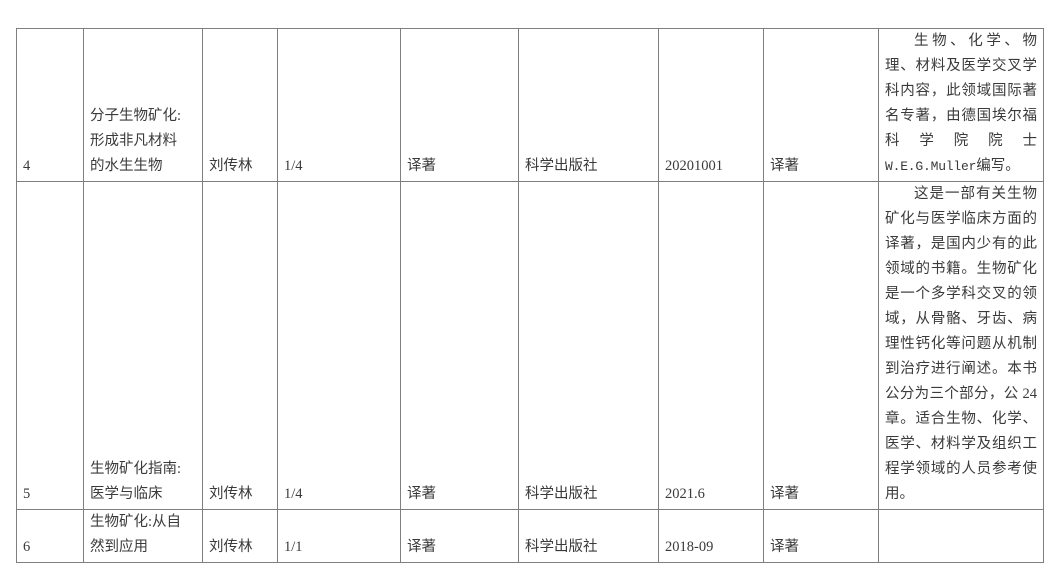  What do you see at coordinates (711, 345) in the screenshot?
I see `cell-date: 2021.6` at bounding box center [711, 345].